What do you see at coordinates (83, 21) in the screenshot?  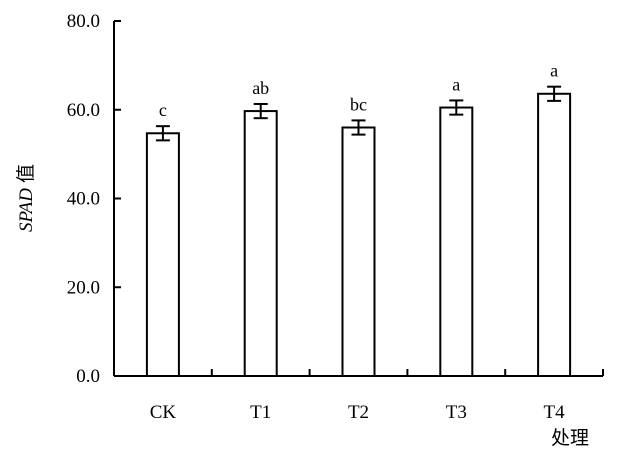 I see `y-tick-label: 80.0` at bounding box center [83, 21].